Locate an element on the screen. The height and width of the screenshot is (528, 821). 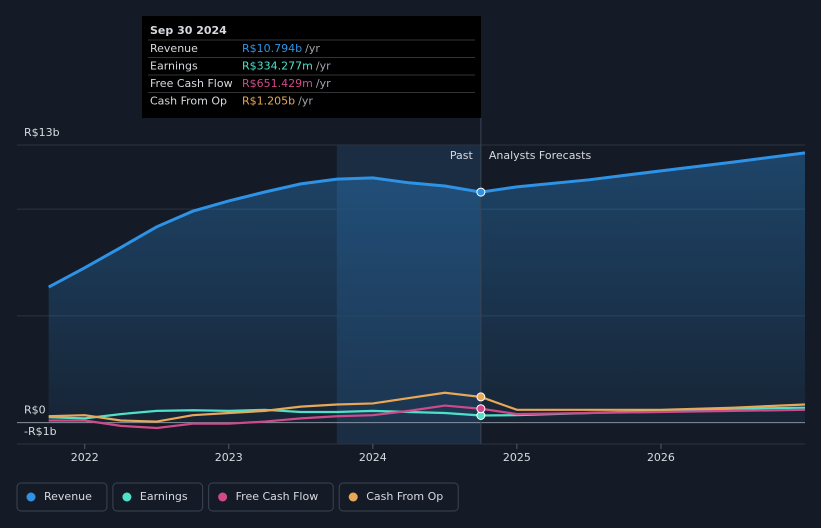
tooltip-label: Earnings is located at coordinates (174, 66).